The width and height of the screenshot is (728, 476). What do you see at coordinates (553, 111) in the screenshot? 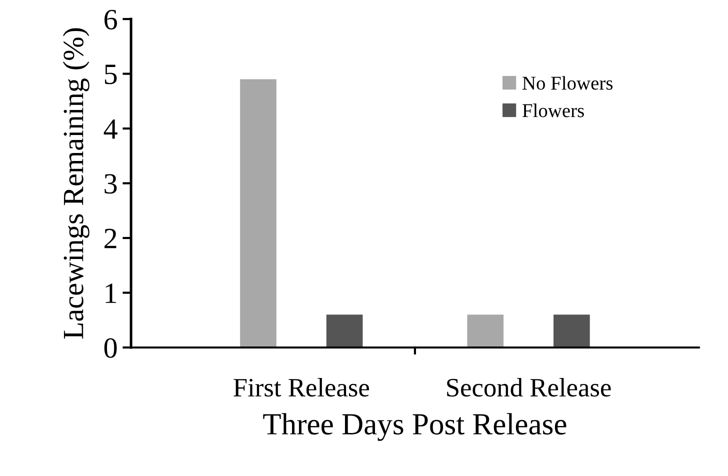
I see `legend-label: Flowers` at bounding box center [553, 111].